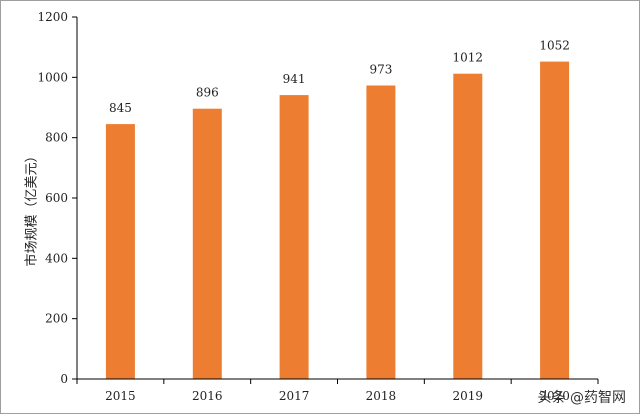 The image size is (640, 418). Describe the element at coordinates (339, 77) in the screenshot. I see `data-labels-layer: 845 896 941 973 1012 1052` at that location.